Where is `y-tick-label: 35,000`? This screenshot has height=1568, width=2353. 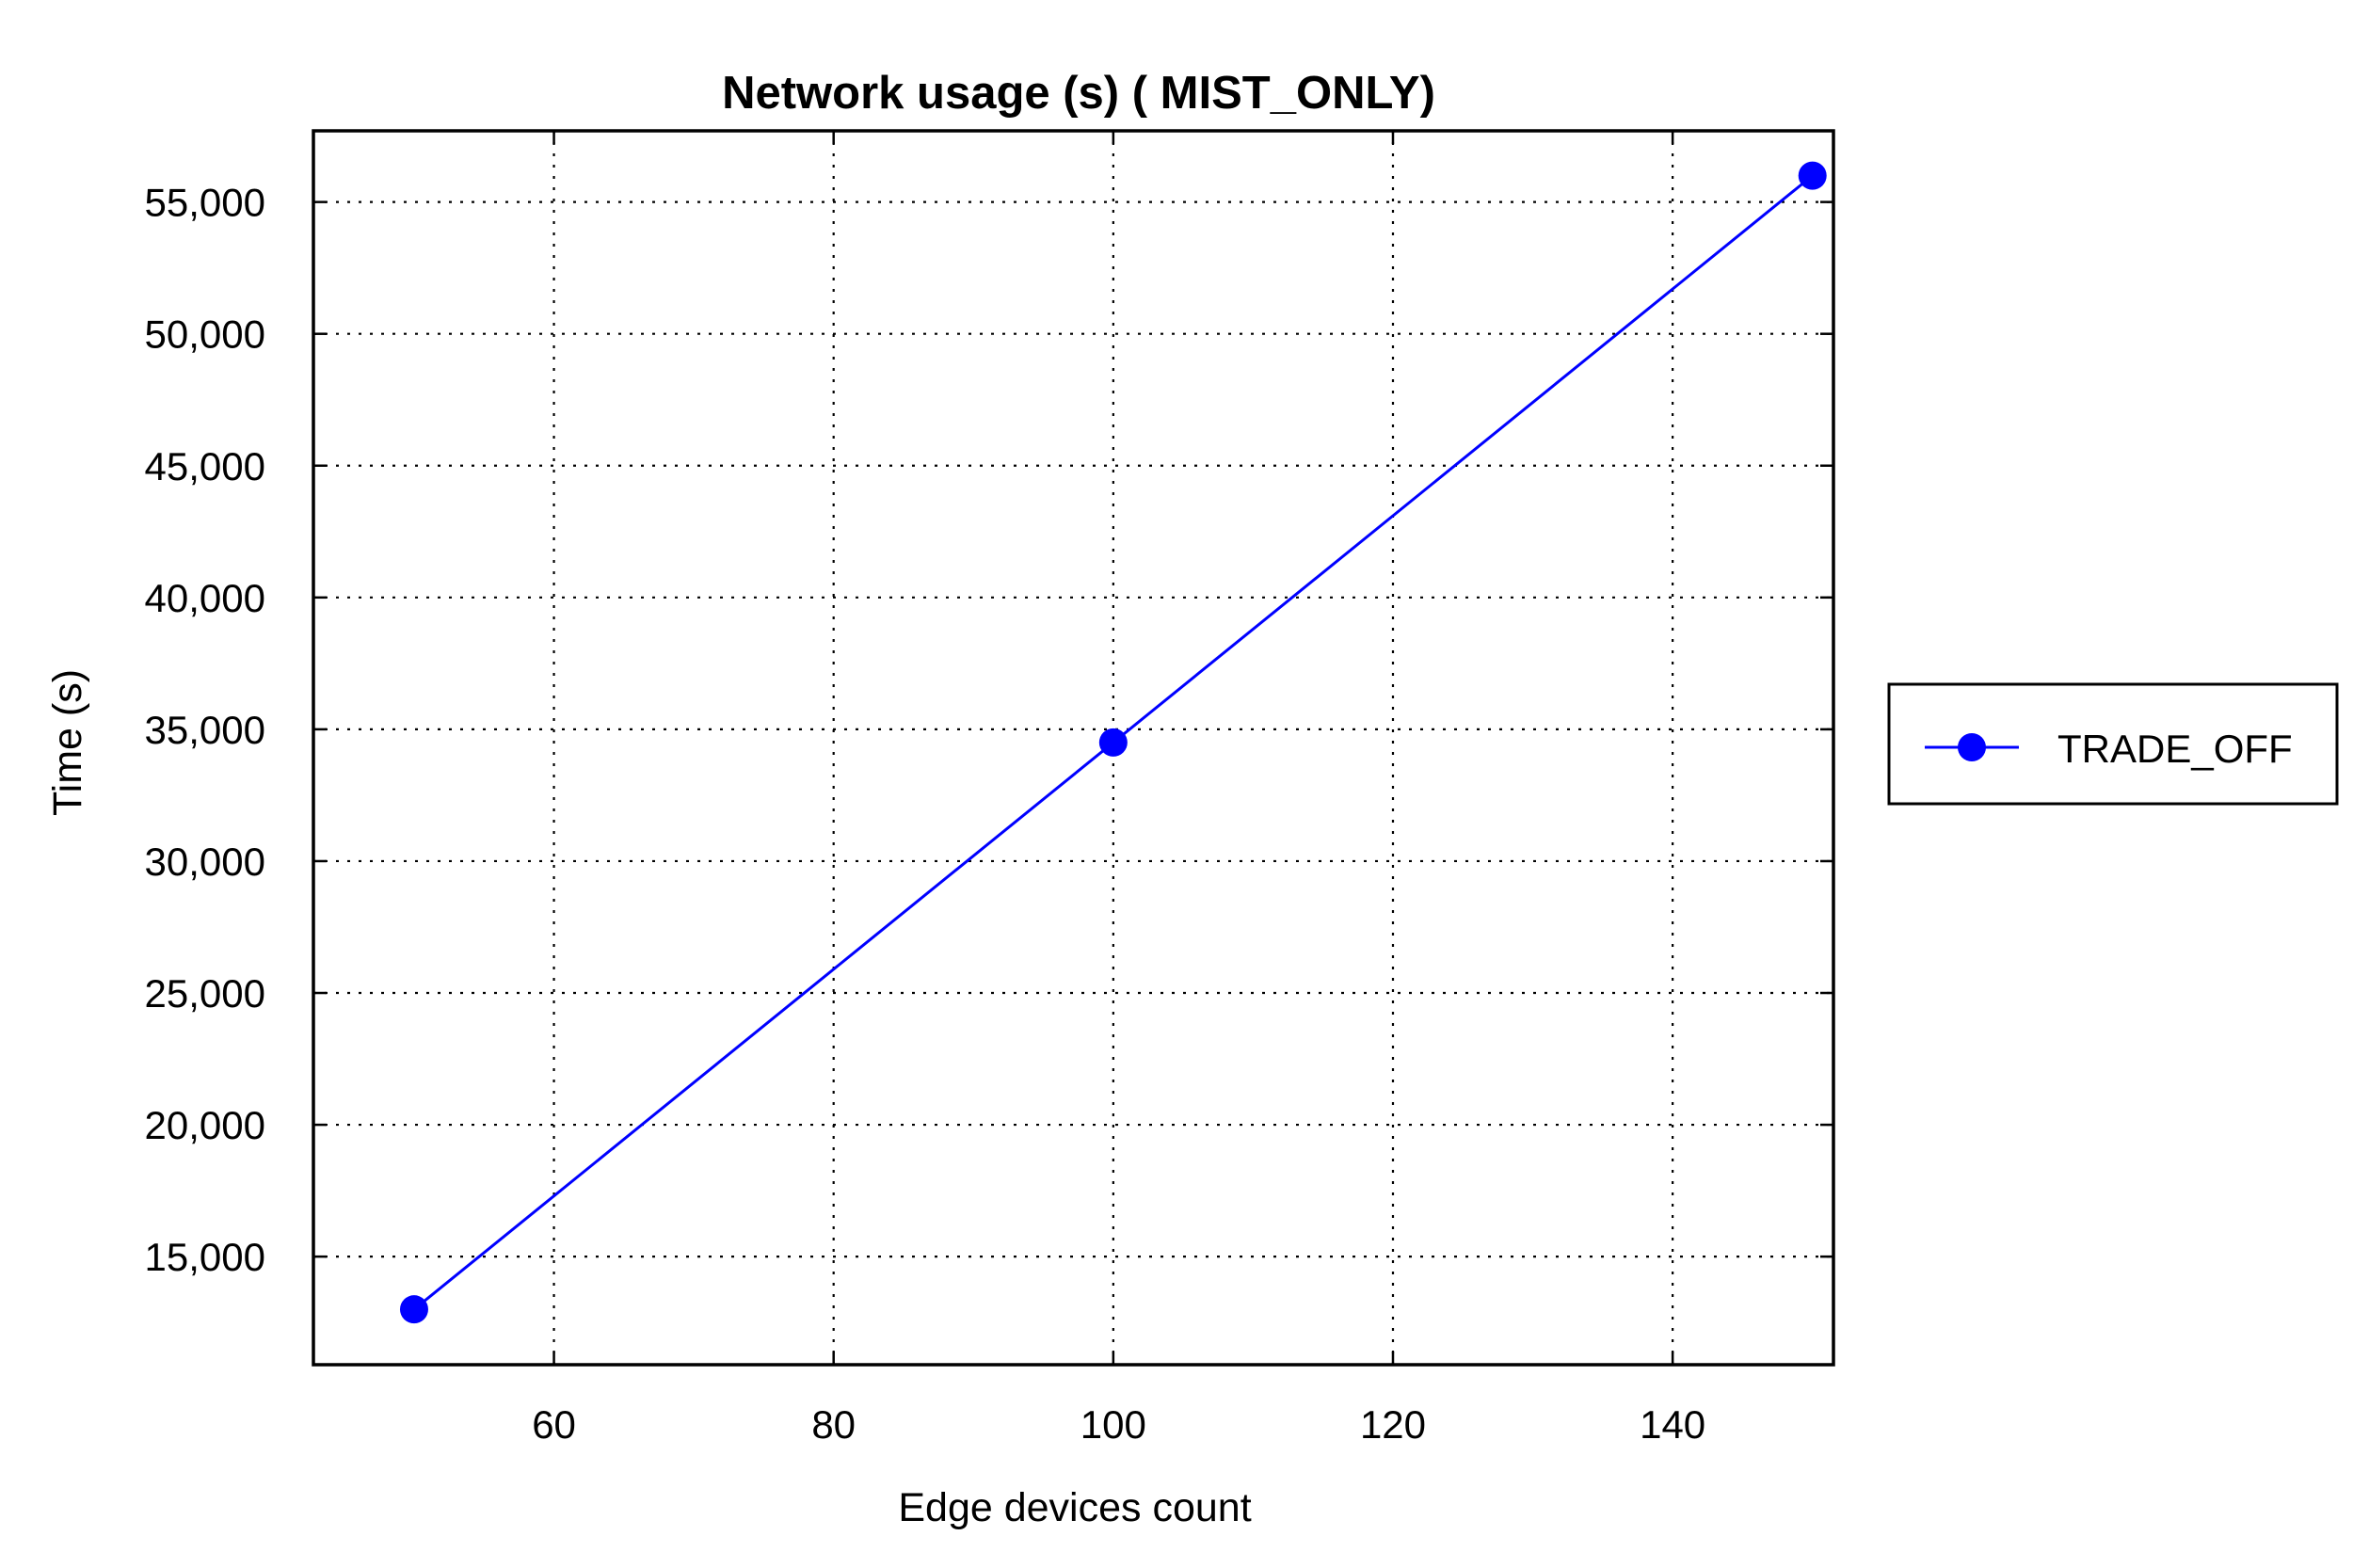 y-tick-label: 35,000 is located at coordinates (205, 730).